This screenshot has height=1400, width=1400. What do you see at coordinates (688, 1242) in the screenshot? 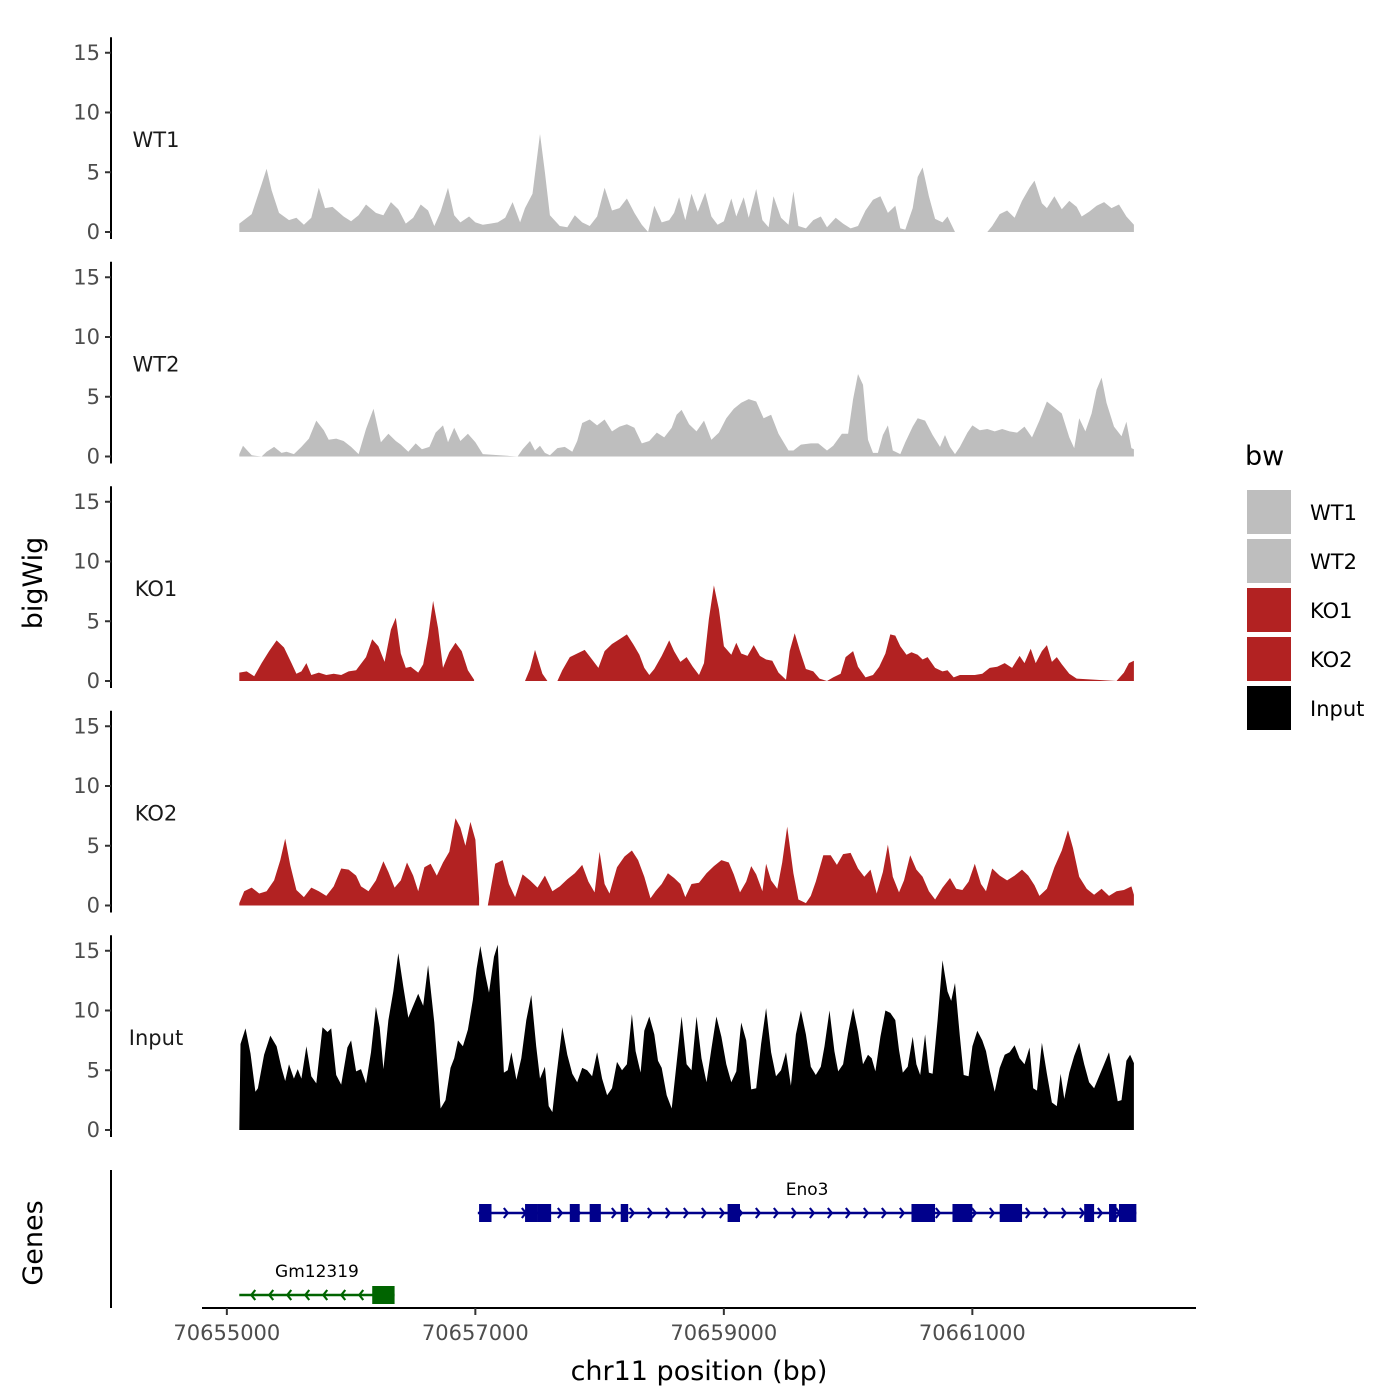
I see `gene-items: Eno3 Gm12319` at bounding box center [688, 1242].